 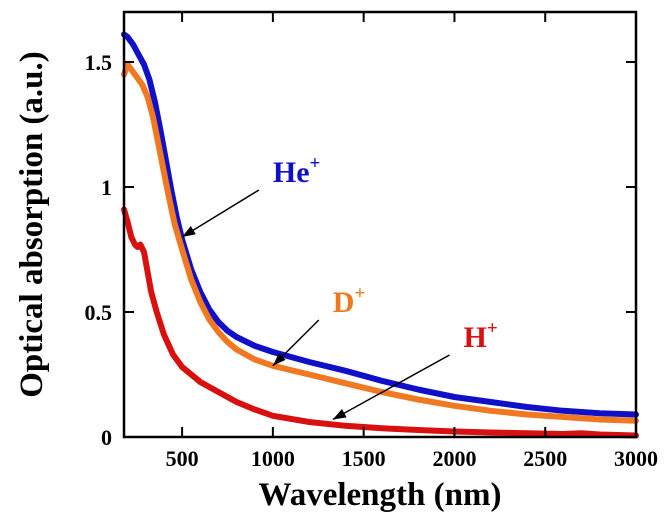 I want to click on x-tick-label: 2500, so click(x=545, y=458).